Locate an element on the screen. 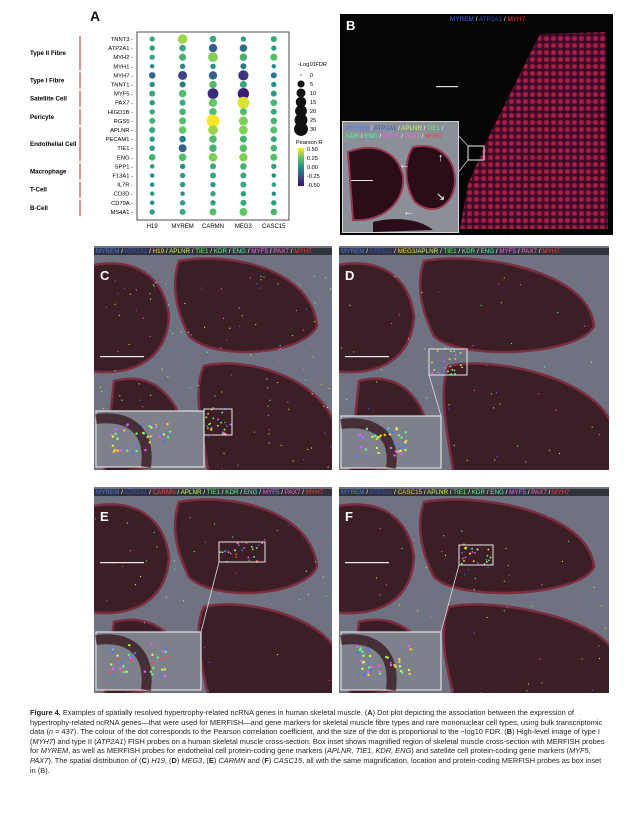  size-legend-value: 25 is located at coordinates (313, 121).